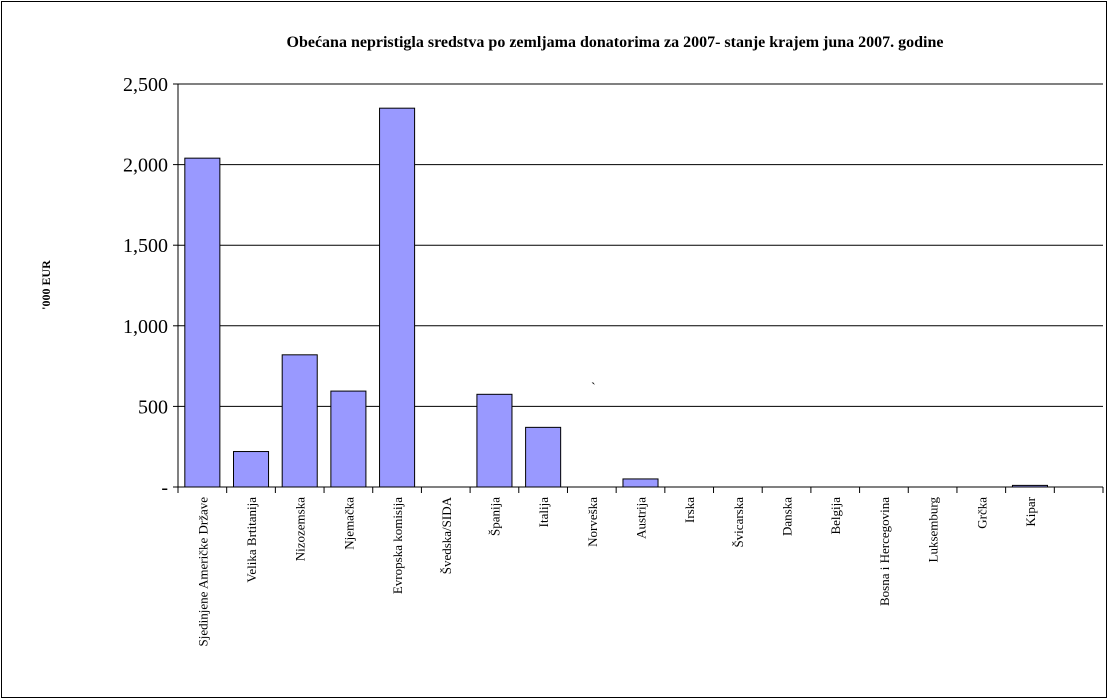 The image size is (1109, 700). Describe the element at coordinates (153, 407) in the screenshot. I see `y-tick-label: 500` at that location.